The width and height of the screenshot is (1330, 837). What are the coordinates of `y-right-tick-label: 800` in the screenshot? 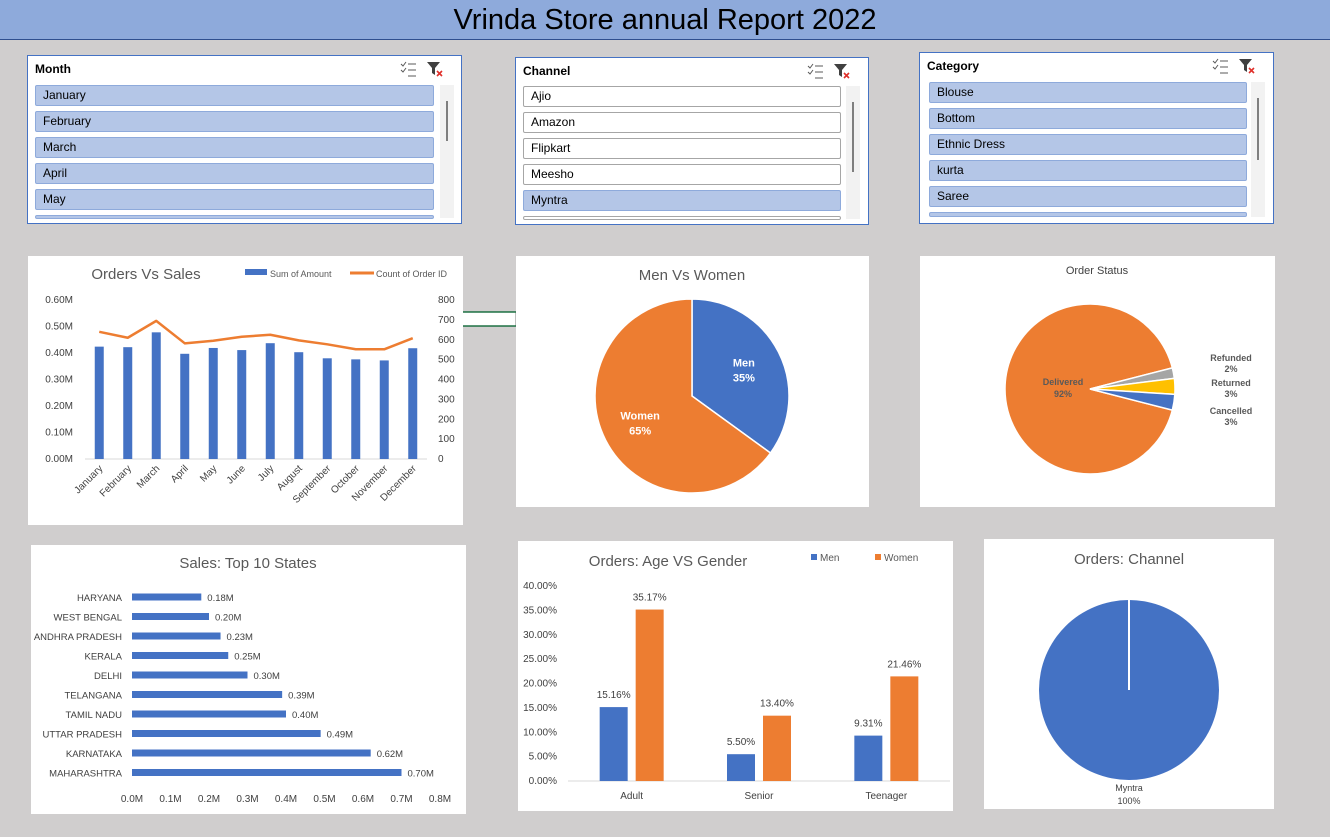 It's located at (446, 300).